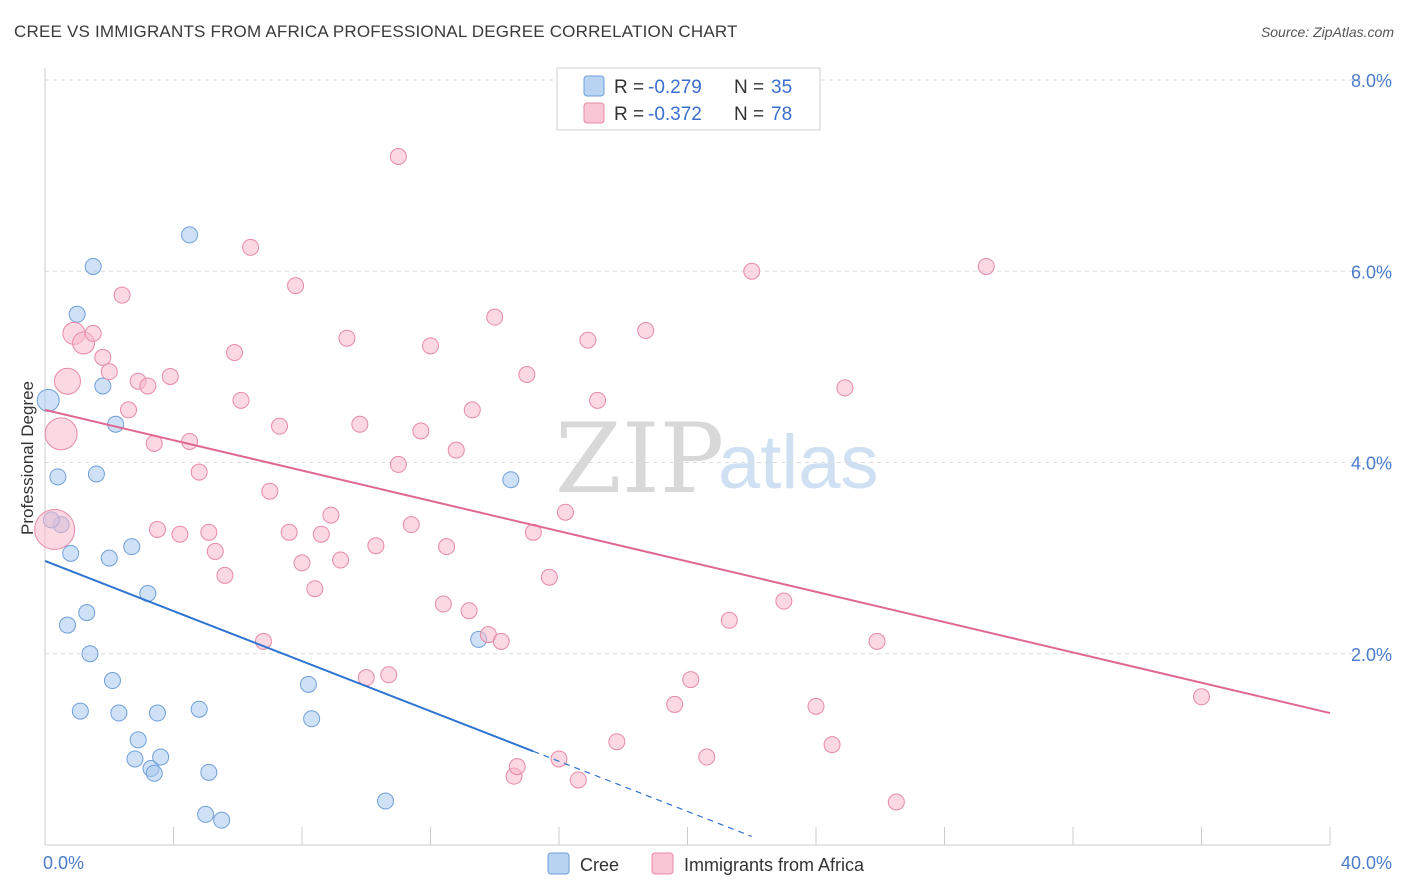 The image size is (1406, 892). What do you see at coordinates (662, 863) in the screenshot?
I see `bottom-legend-swatch-africa` at bounding box center [662, 863].